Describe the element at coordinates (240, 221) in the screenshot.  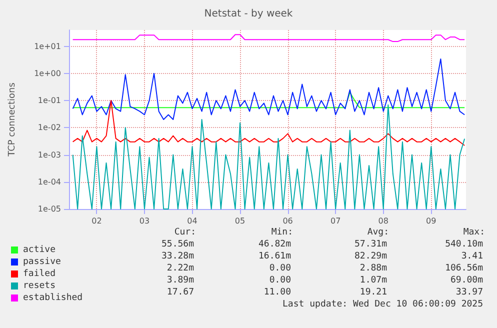
I see `x-tick-label: 05` at that location.